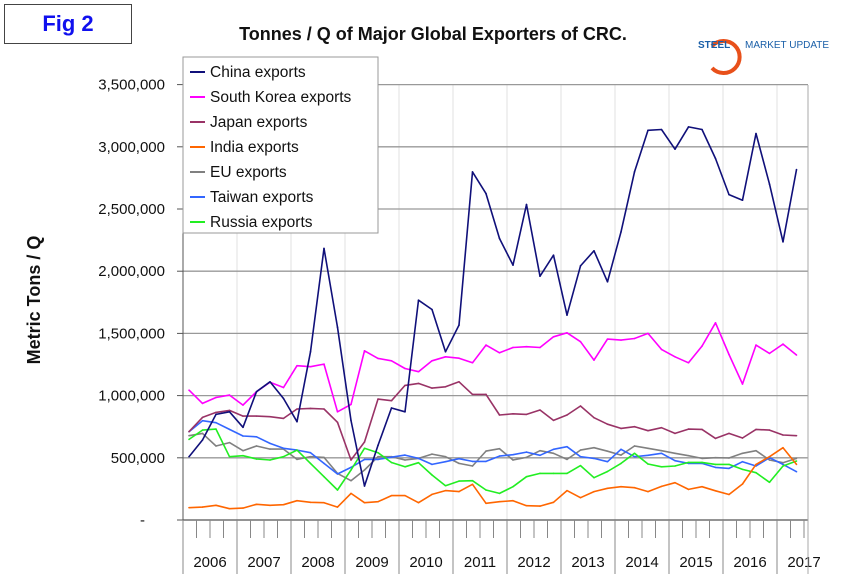 The height and width of the screenshot is (587, 864). I want to click on y-tick-label: 1,000,000, so click(131, 396).